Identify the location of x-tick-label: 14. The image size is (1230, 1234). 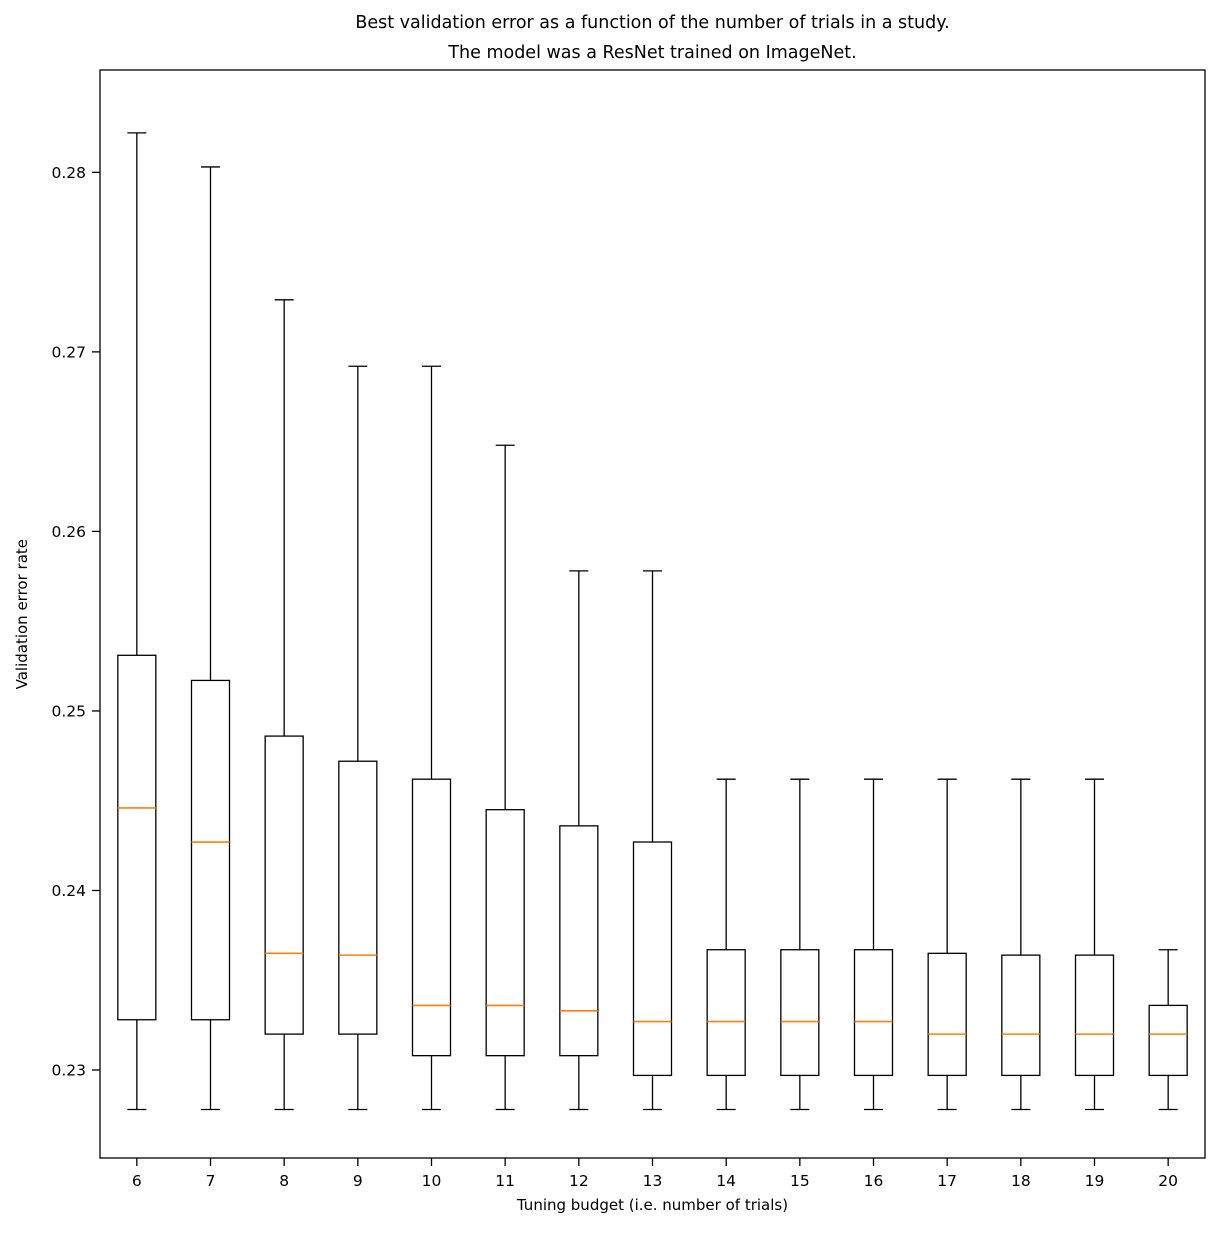
(726, 1181).